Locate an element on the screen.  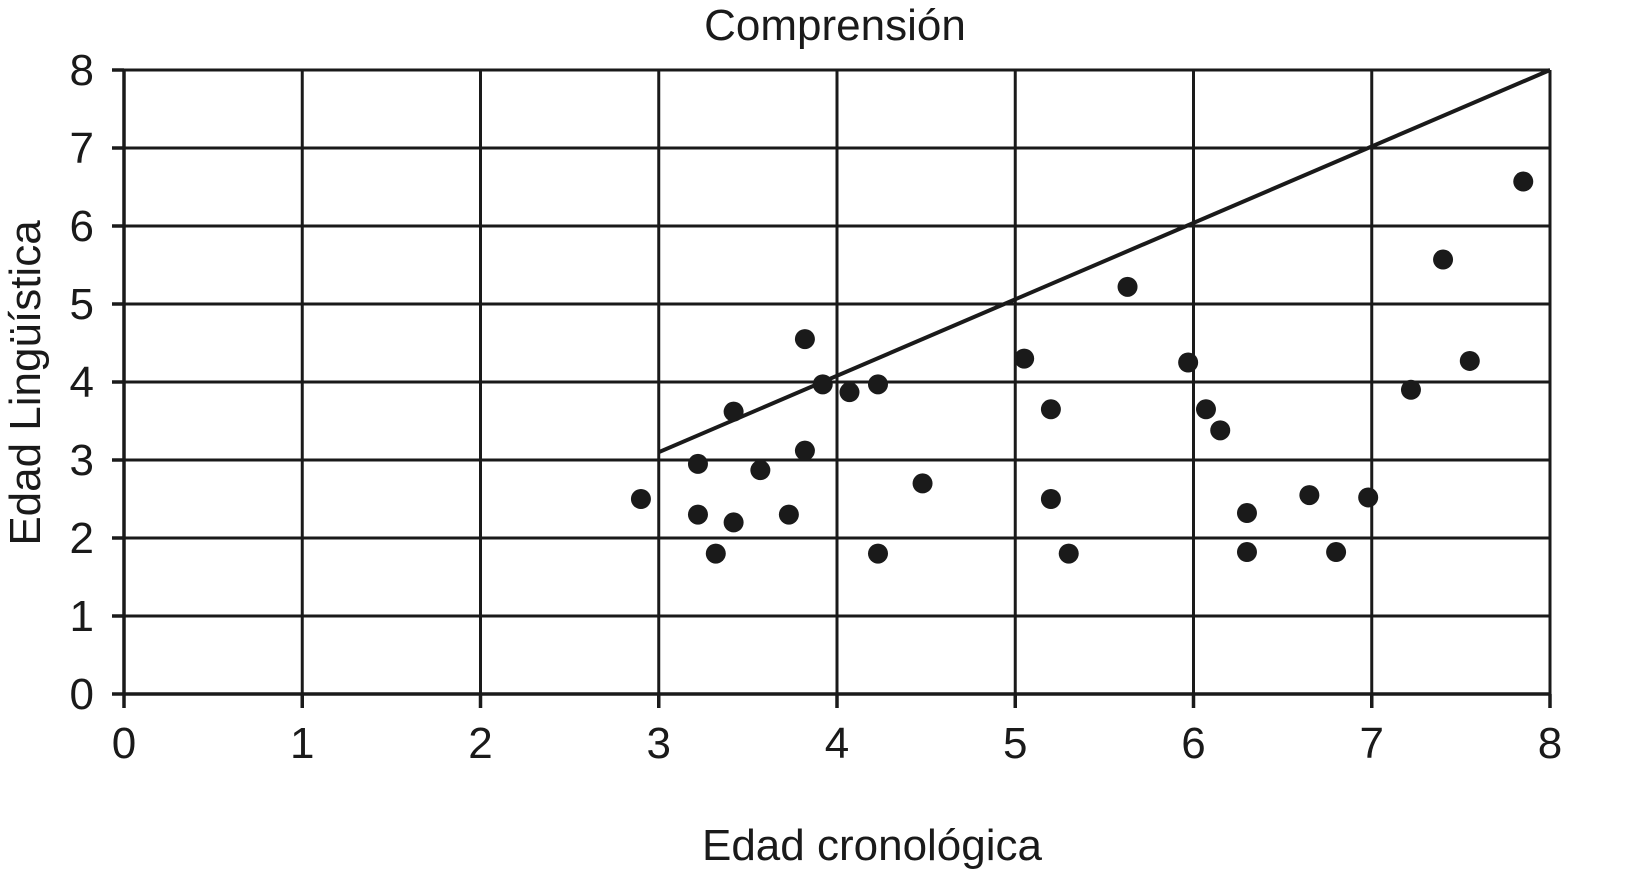
y-tick-label-4: 4 is located at coordinates (82, 382).